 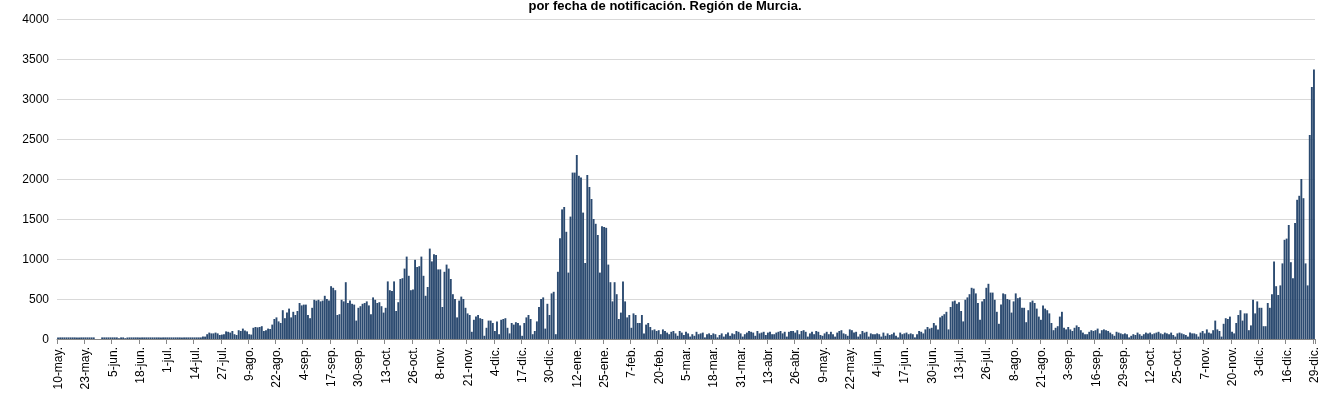 I want to click on x-tick-label: 18-mar., so click(x=713, y=367).